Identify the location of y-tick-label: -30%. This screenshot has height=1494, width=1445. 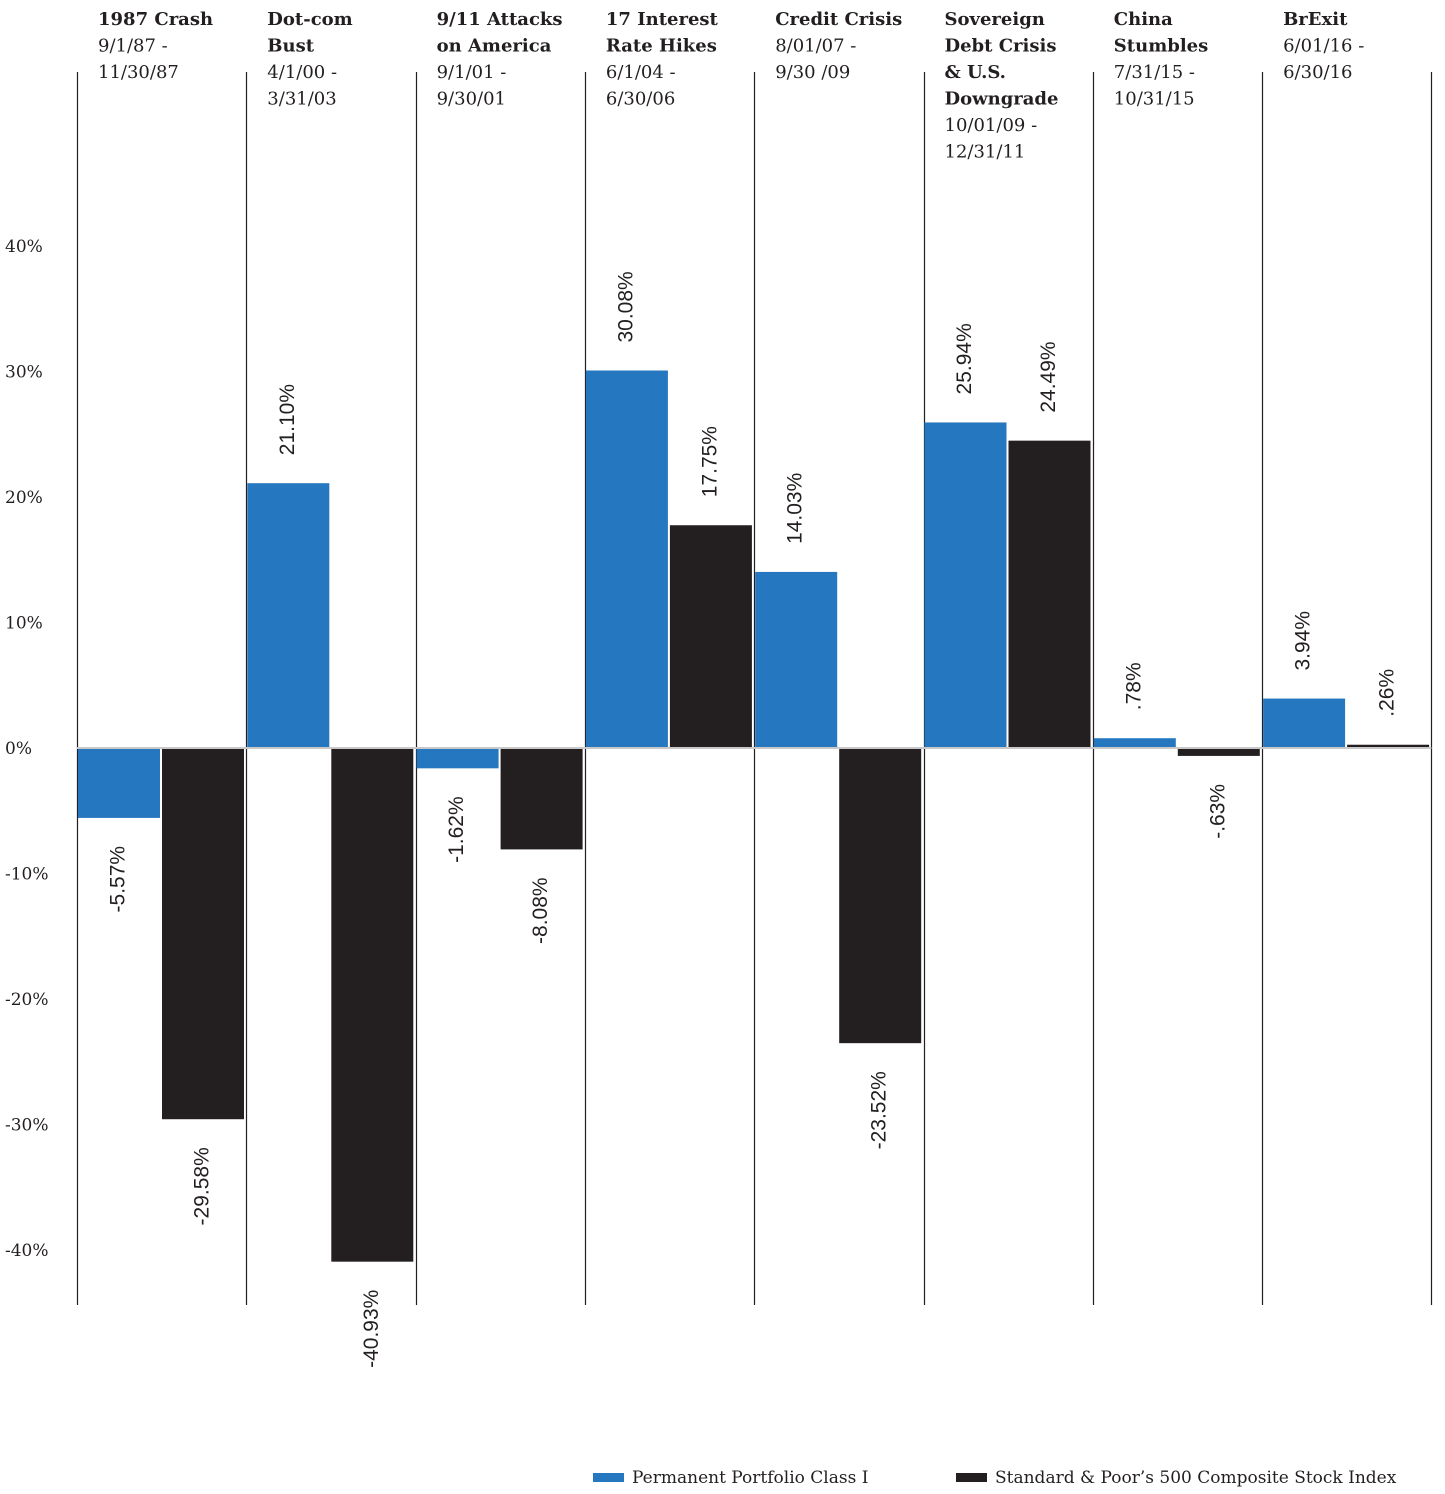
(27, 1126).